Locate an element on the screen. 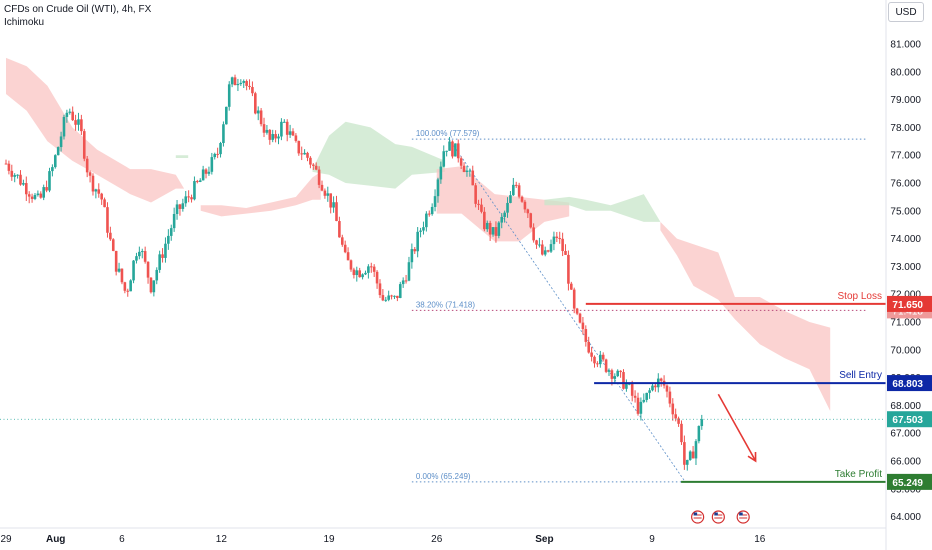  badge-entry is located at coordinates (909, 383).